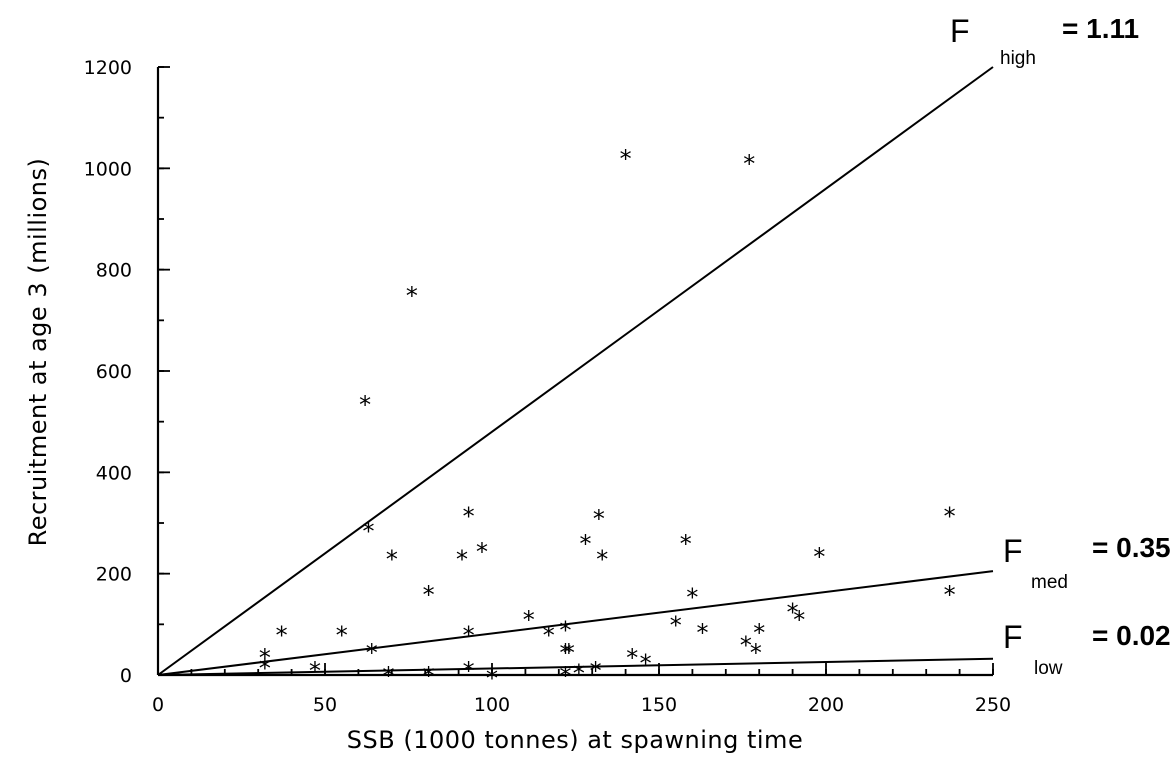 The height and width of the screenshot is (762, 1175). I want to click on f-value: = 1.11, so click(1100, 28).